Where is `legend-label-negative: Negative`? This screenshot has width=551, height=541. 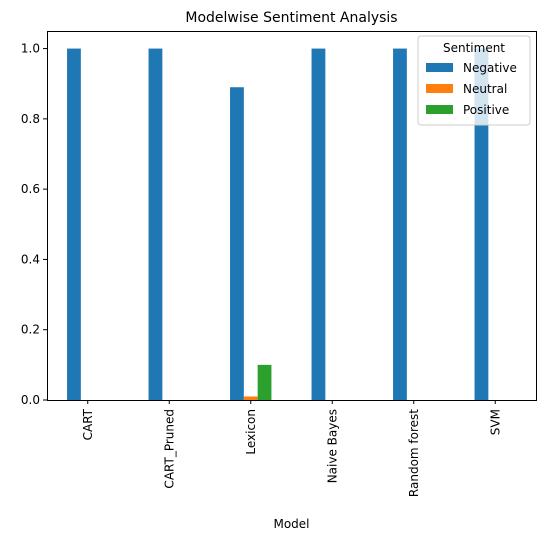
legend-label-negative: Negative is located at coordinates (490, 68).